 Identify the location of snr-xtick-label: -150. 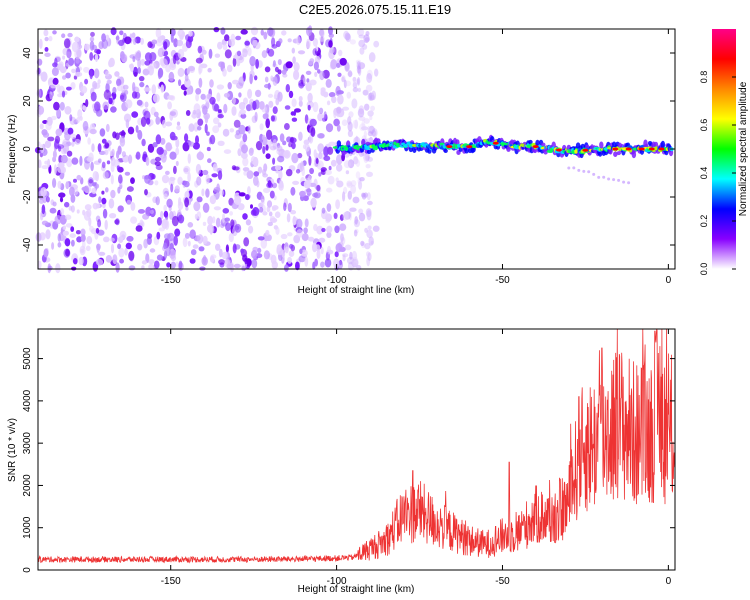
(171, 581).